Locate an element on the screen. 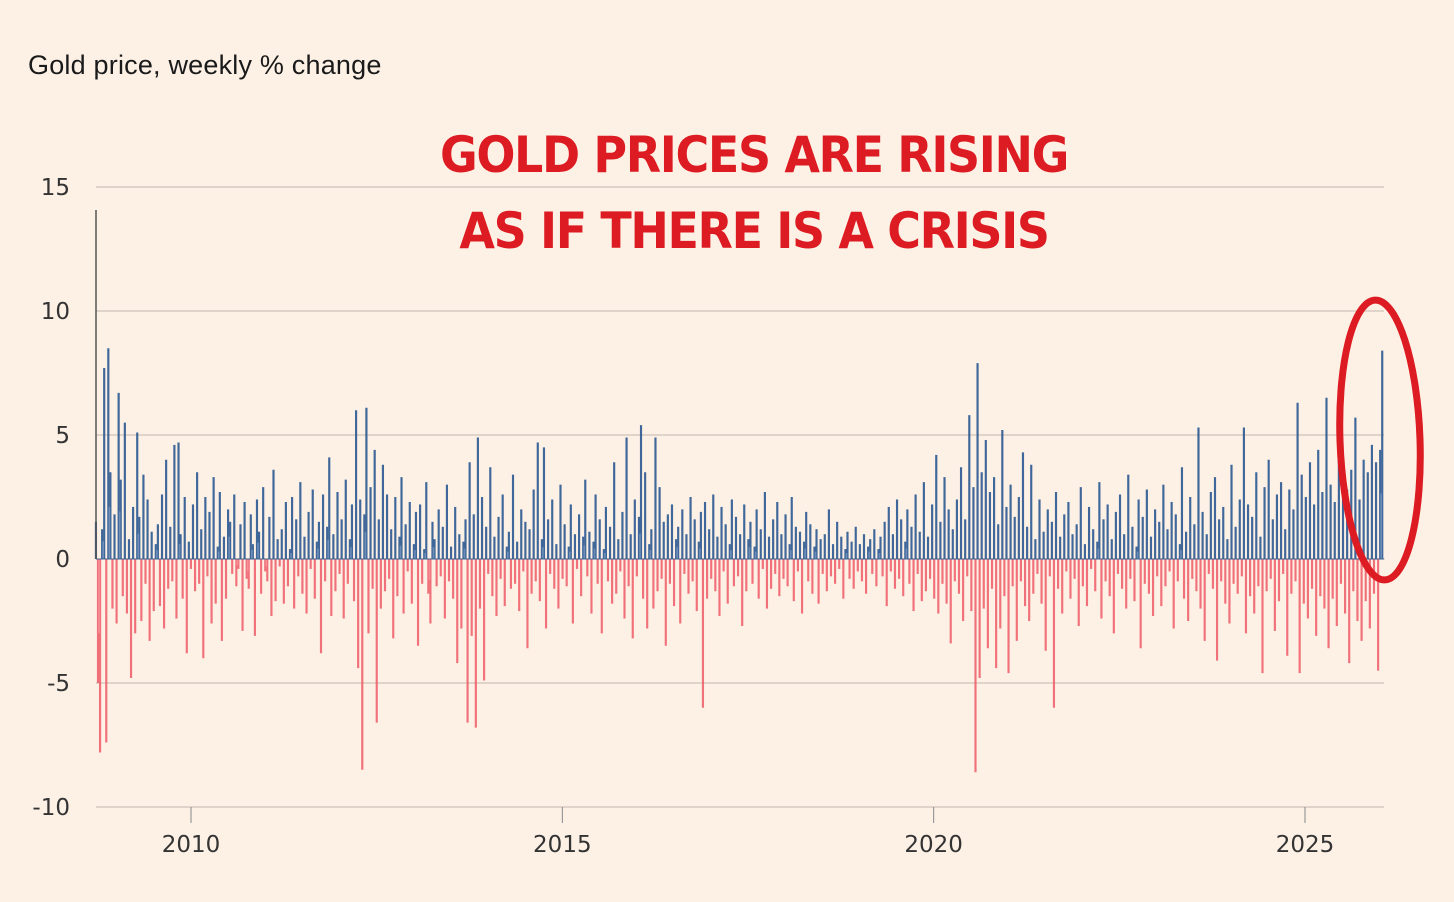 This screenshot has width=1454, height=902. y-tick-label: 10 is located at coordinates (55, 312).